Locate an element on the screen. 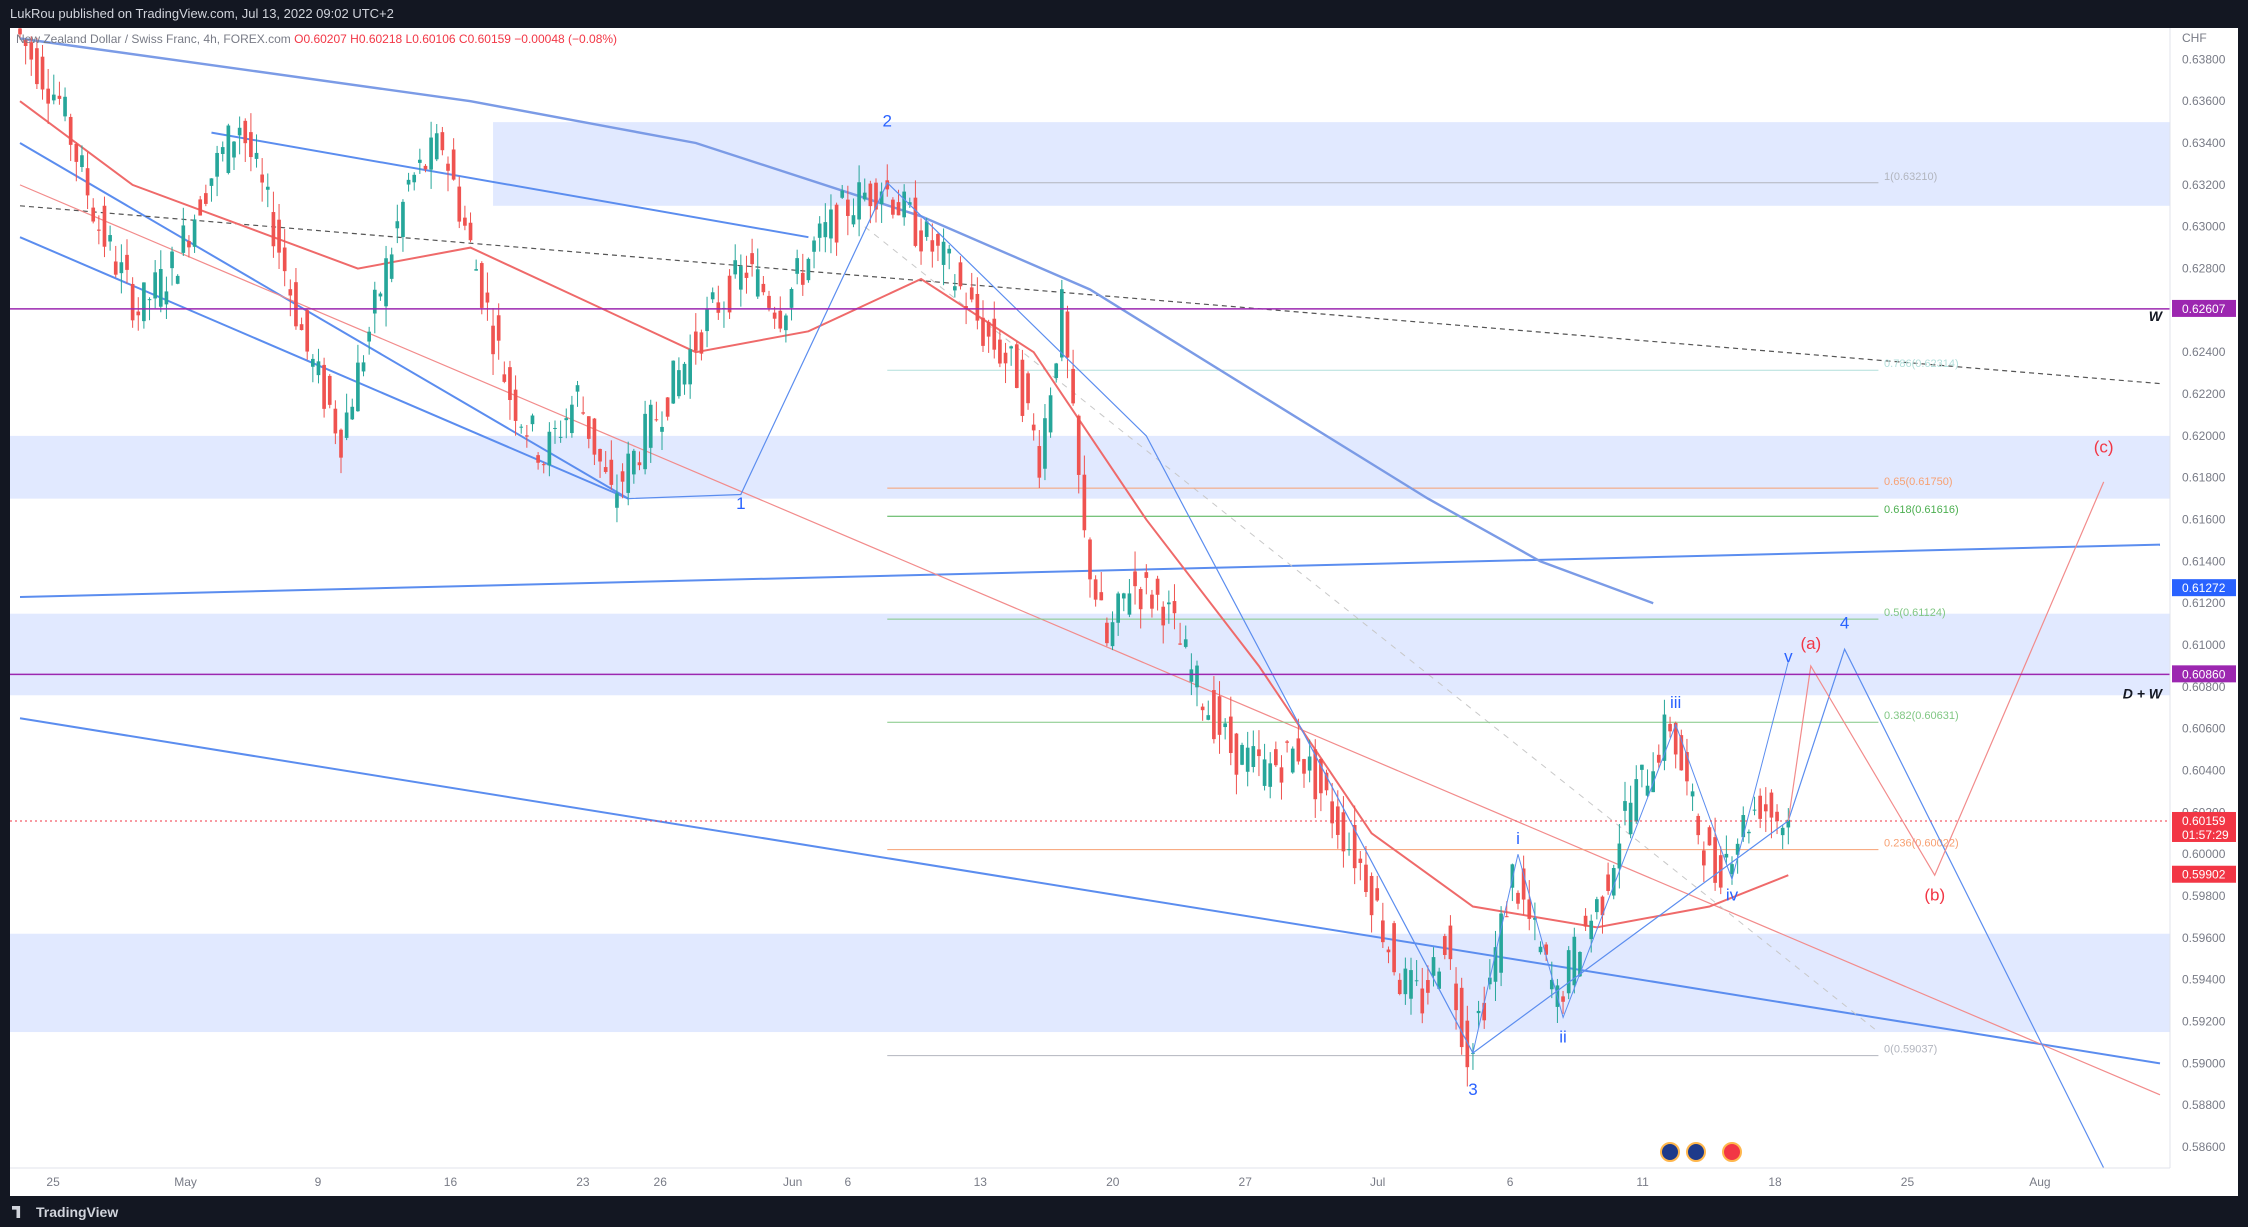 The width and height of the screenshot is (2248, 1227). x-tick-label: May is located at coordinates (185, 1182).